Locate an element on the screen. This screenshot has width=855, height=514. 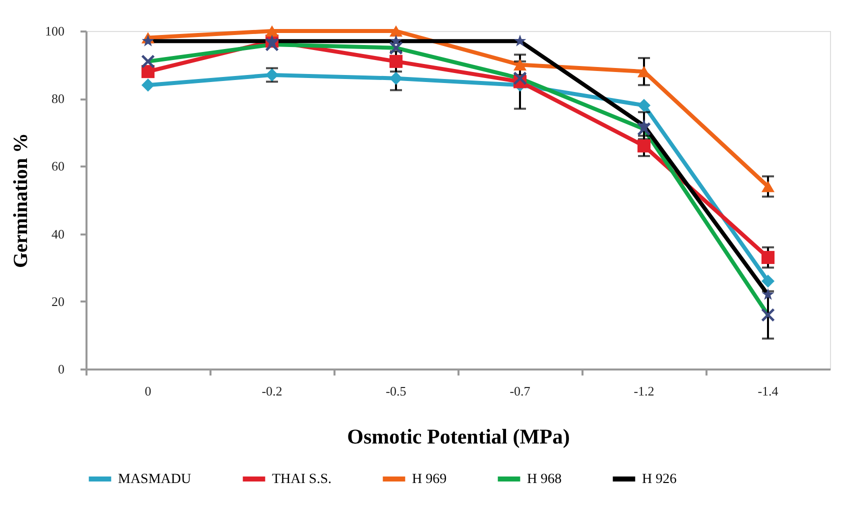
x-tick-label: -1.2 is located at coordinates (644, 391).